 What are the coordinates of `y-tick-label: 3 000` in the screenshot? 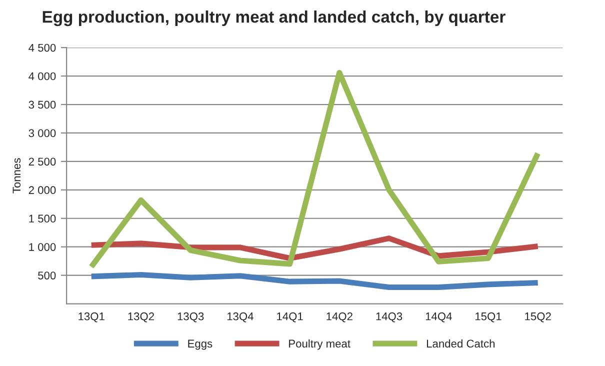 It's located at (42, 133).